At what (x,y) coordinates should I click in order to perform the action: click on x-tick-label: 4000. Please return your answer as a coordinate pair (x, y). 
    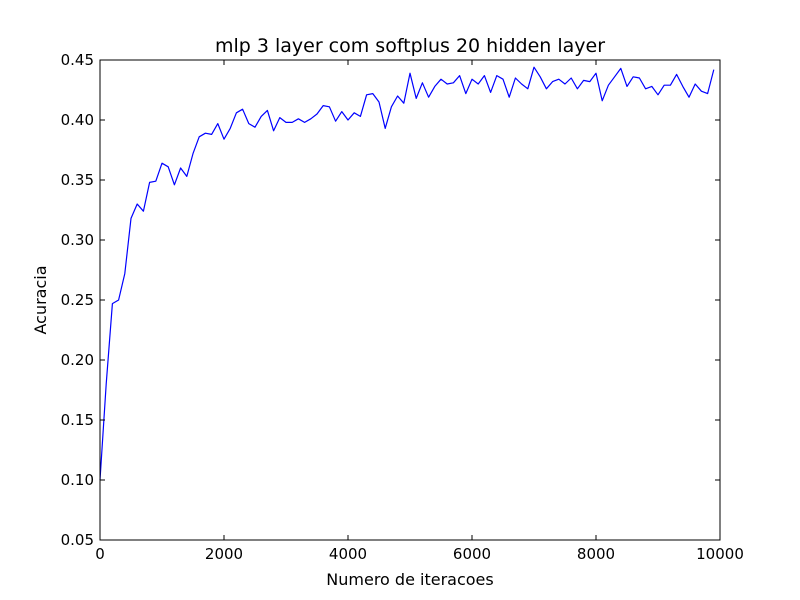
    Looking at the image, I should click on (348, 554).